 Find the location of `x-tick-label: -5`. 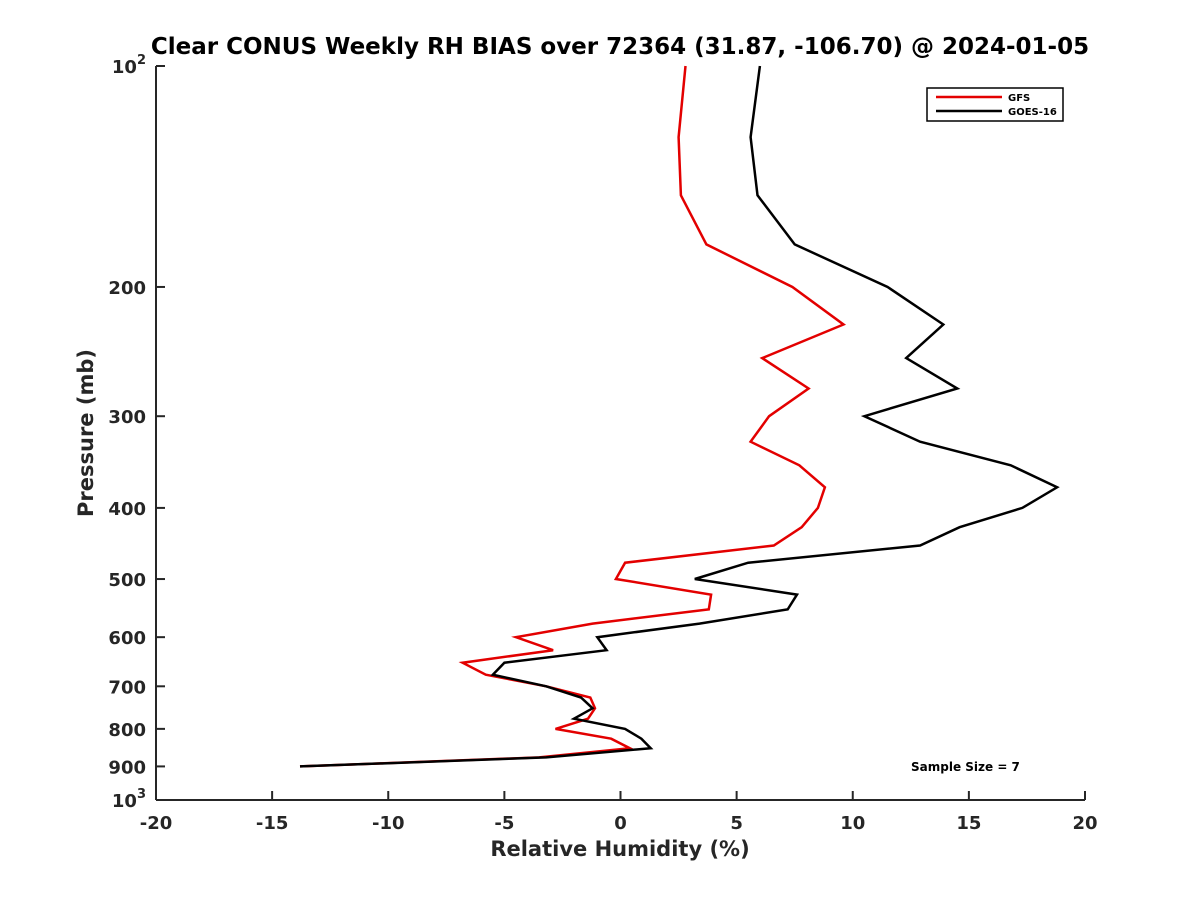

x-tick-label: -5 is located at coordinates (504, 823).